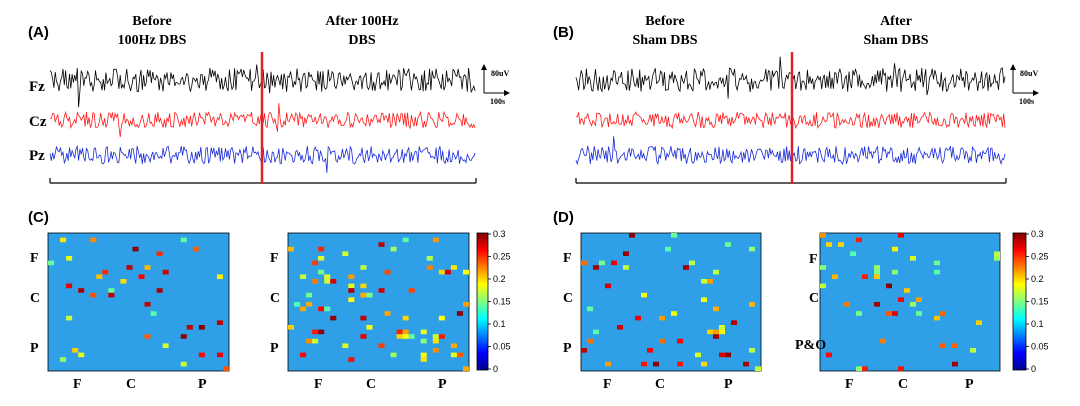 The width and height of the screenshot is (1080, 406). I want to click on panel-d-colorbar, so click(1019, 301).